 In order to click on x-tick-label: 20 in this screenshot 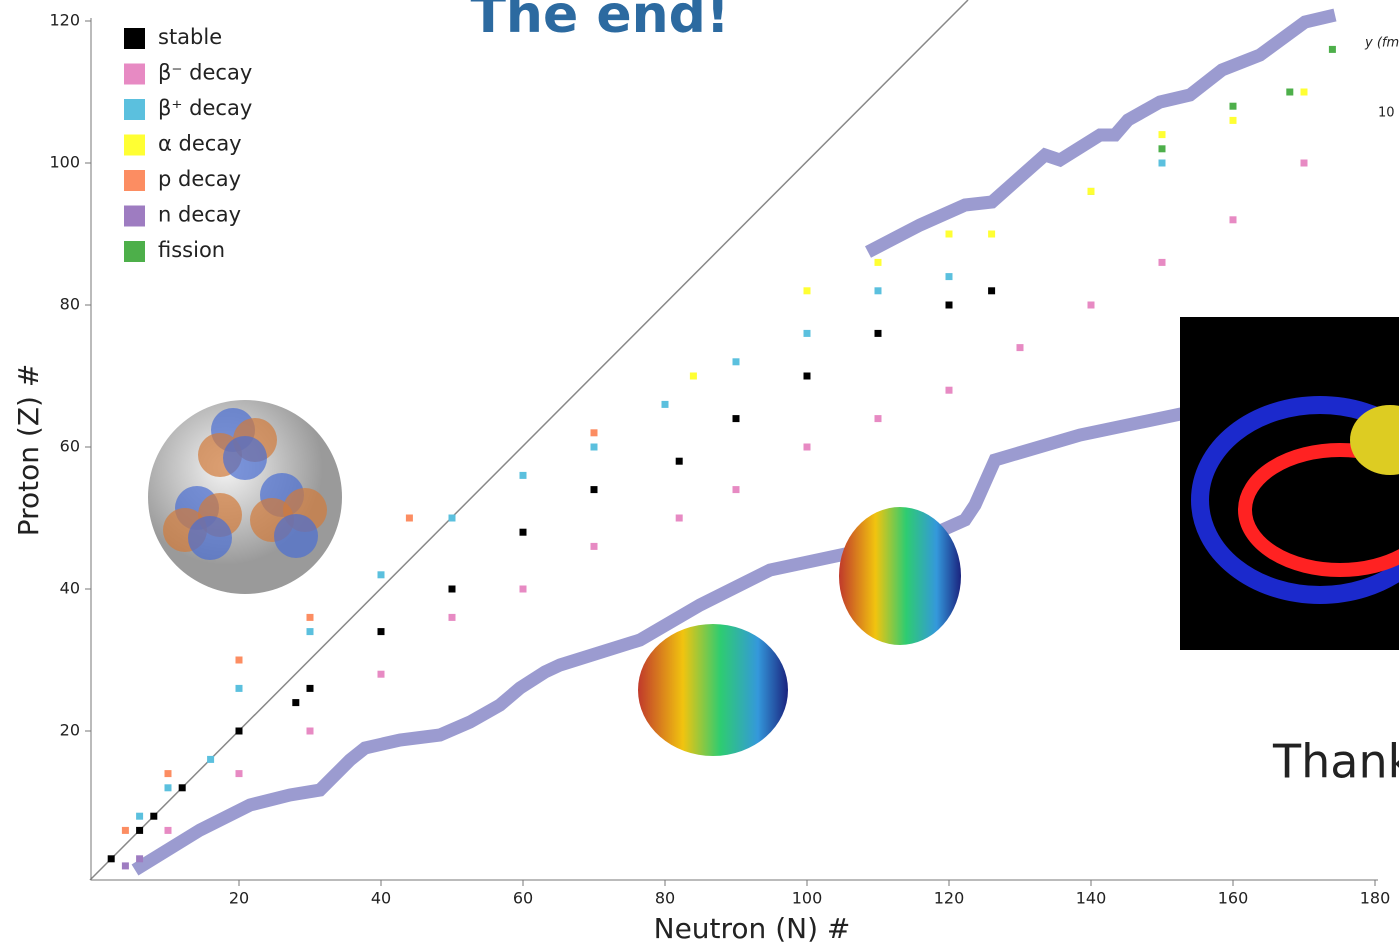, I will do `click(239, 898)`.